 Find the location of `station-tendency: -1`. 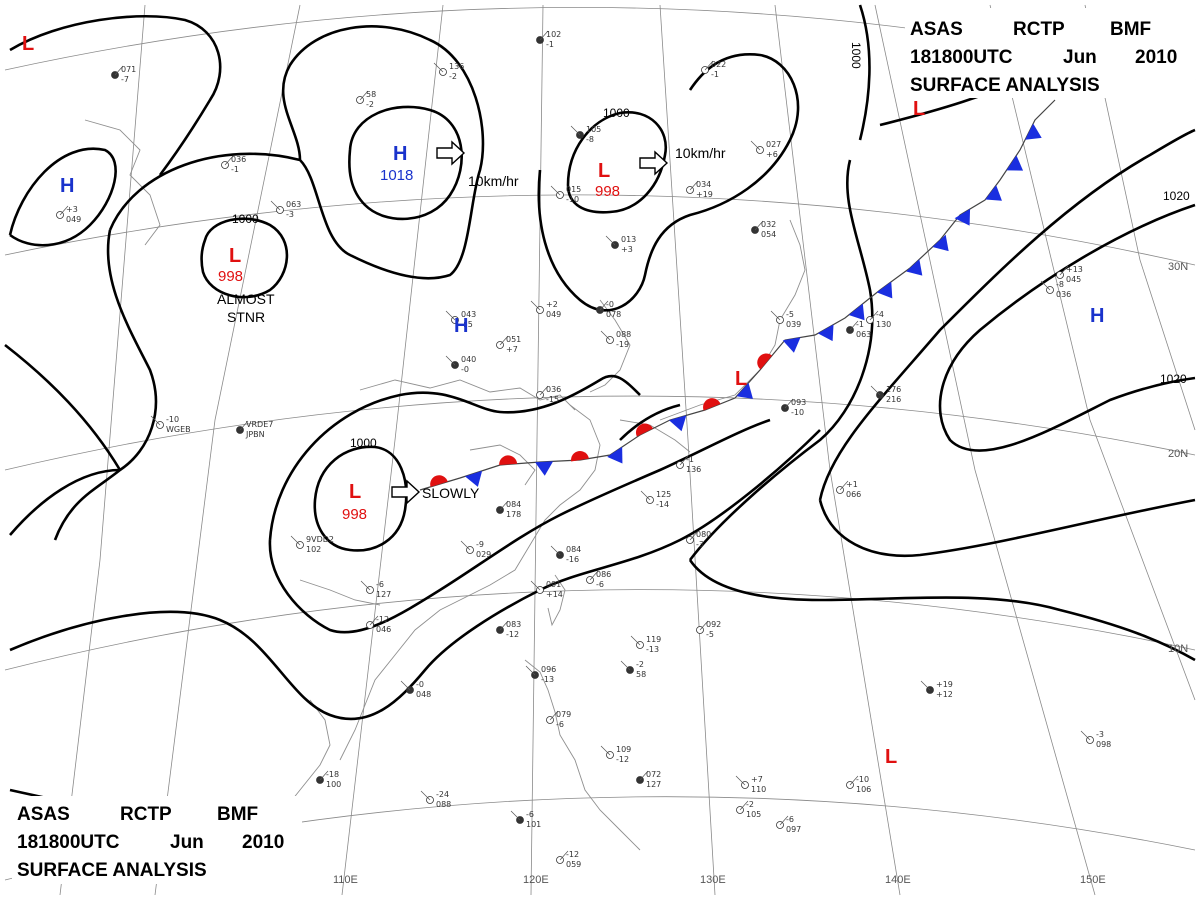

station-tendency: -1 is located at coordinates (235, 169).